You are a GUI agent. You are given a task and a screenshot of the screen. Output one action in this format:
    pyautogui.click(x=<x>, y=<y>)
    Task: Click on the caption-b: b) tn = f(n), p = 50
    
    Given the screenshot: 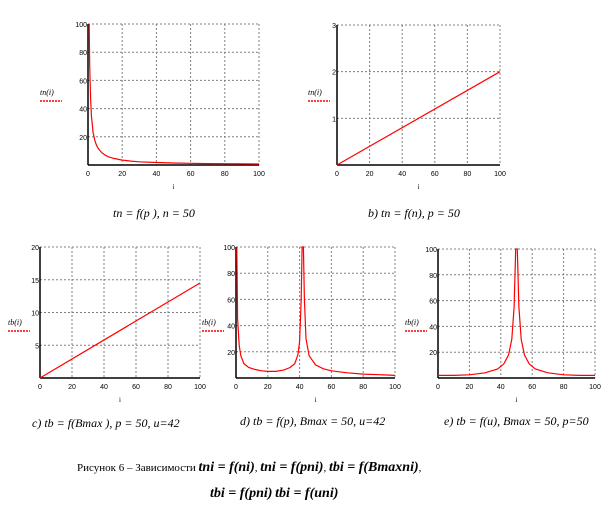 What is the action you would take?
    pyautogui.click(x=414, y=213)
    